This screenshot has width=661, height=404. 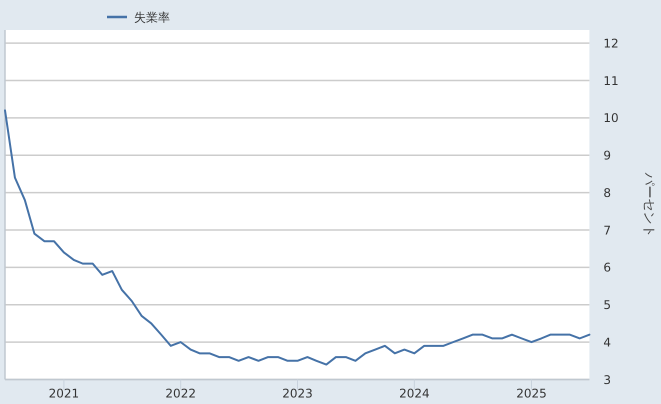 What do you see at coordinates (607, 267) in the screenshot?
I see `y-tick-label: 6` at bounding box center [607, 267].